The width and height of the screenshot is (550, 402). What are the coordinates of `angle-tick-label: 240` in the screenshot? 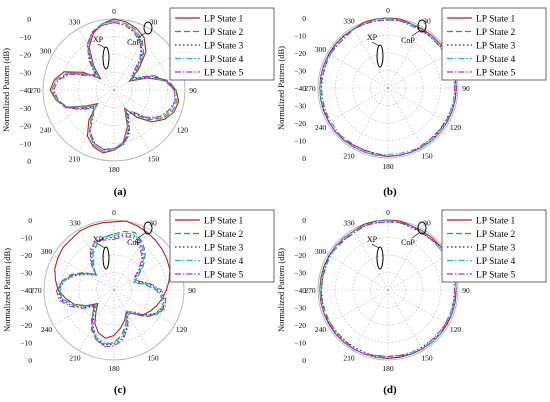 It's located at (321, 329).